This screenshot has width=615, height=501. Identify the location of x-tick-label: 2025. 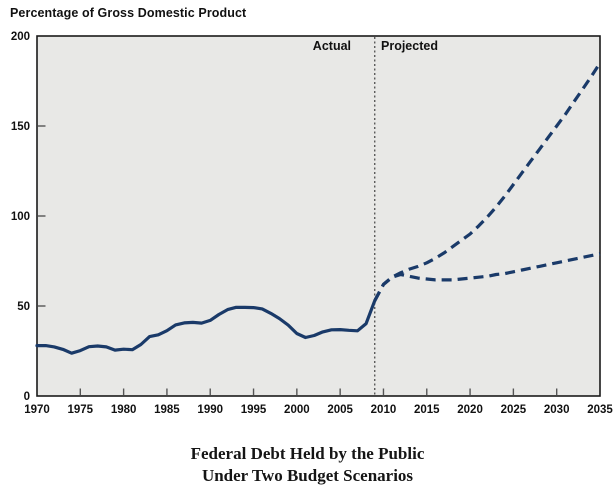
(514, 410).